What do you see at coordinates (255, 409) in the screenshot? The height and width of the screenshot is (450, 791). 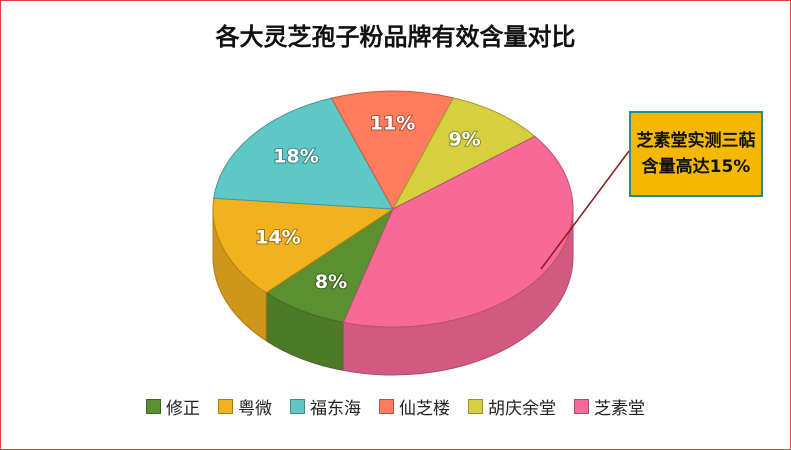 I see `legend-label: 粤微` at bounding box center [255, 409].